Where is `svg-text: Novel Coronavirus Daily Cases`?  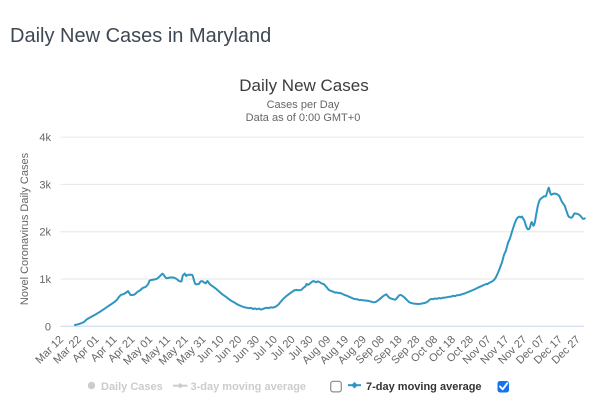 svg-text: Novel Coronavirus Daily Cases is located at coordinates (25, 228).